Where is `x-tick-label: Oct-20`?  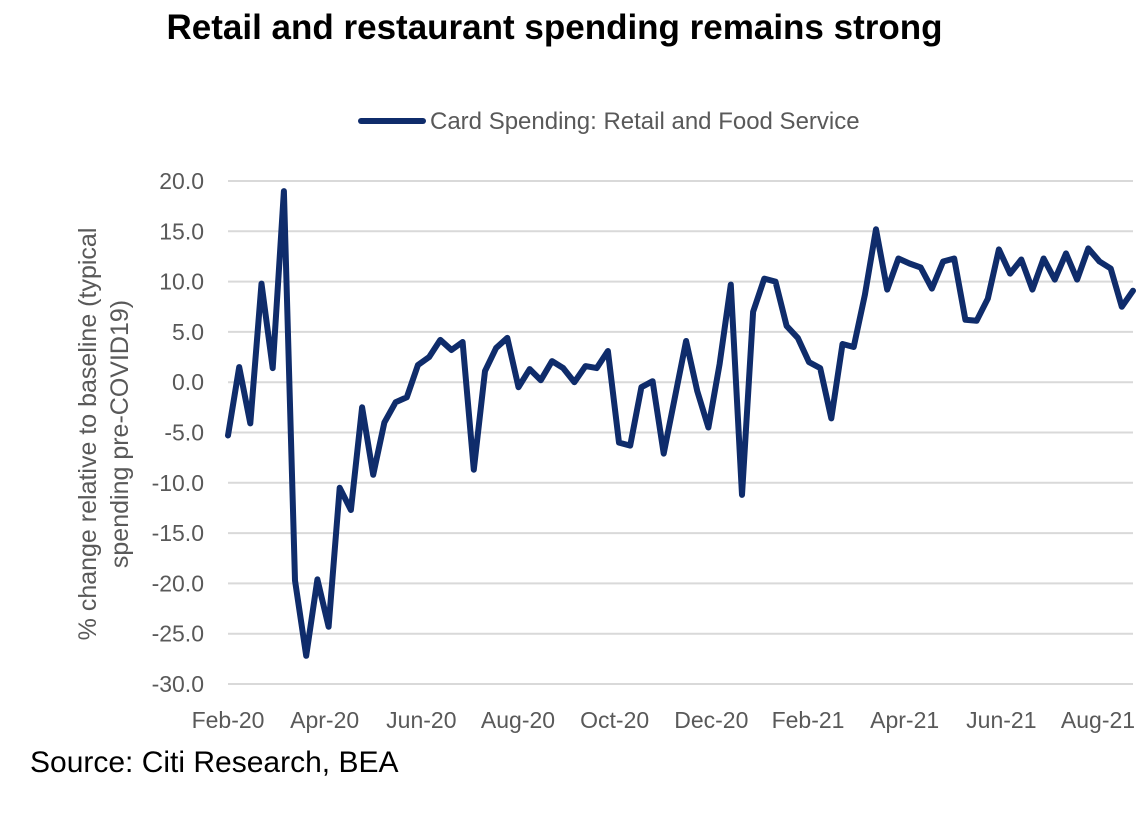
x-tick-label: Oct-20 is located at coordinates (614, 720).